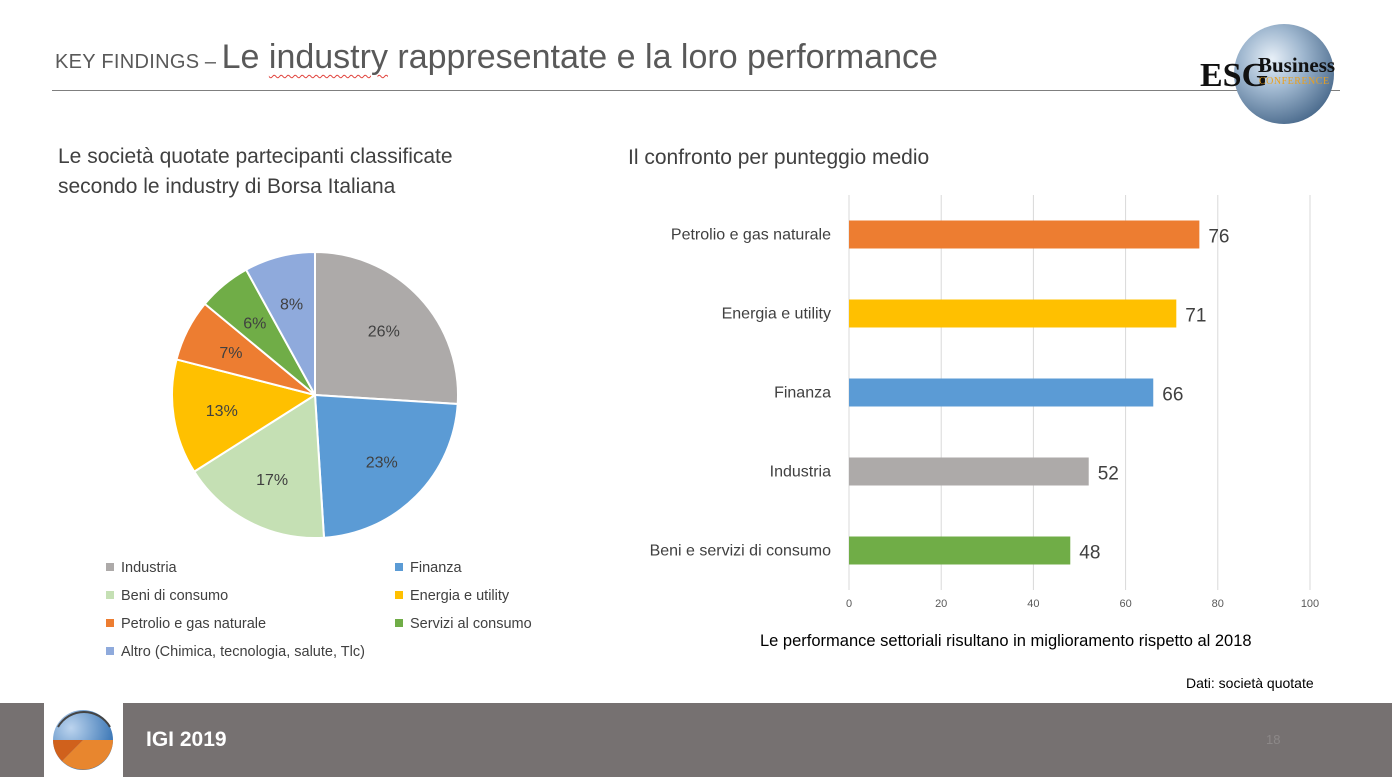  Describe the element at coordinates (227, 186) in the screenshot. I see `pie-chart-title-line-2: secondo le industry di Borsa Italiana` at that location.